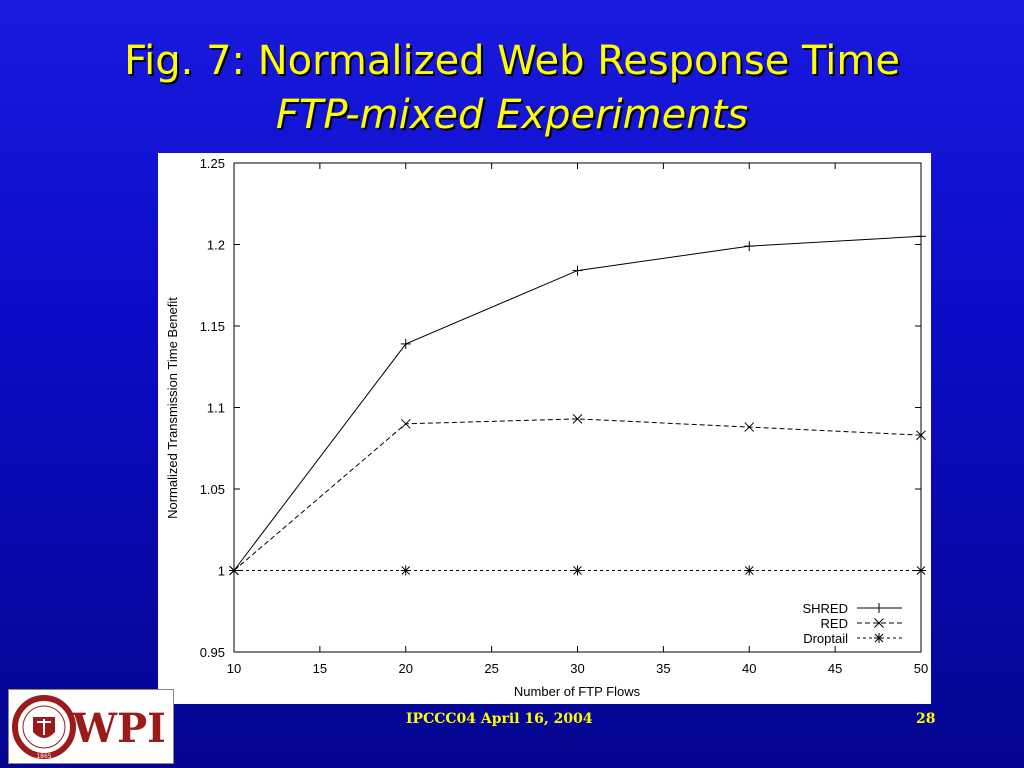 The width and height of the screenshot is (1024, 768). Describe the element at coordinates (834, 623) in the screenshot. I see `legend-label-red: RED` at that location.